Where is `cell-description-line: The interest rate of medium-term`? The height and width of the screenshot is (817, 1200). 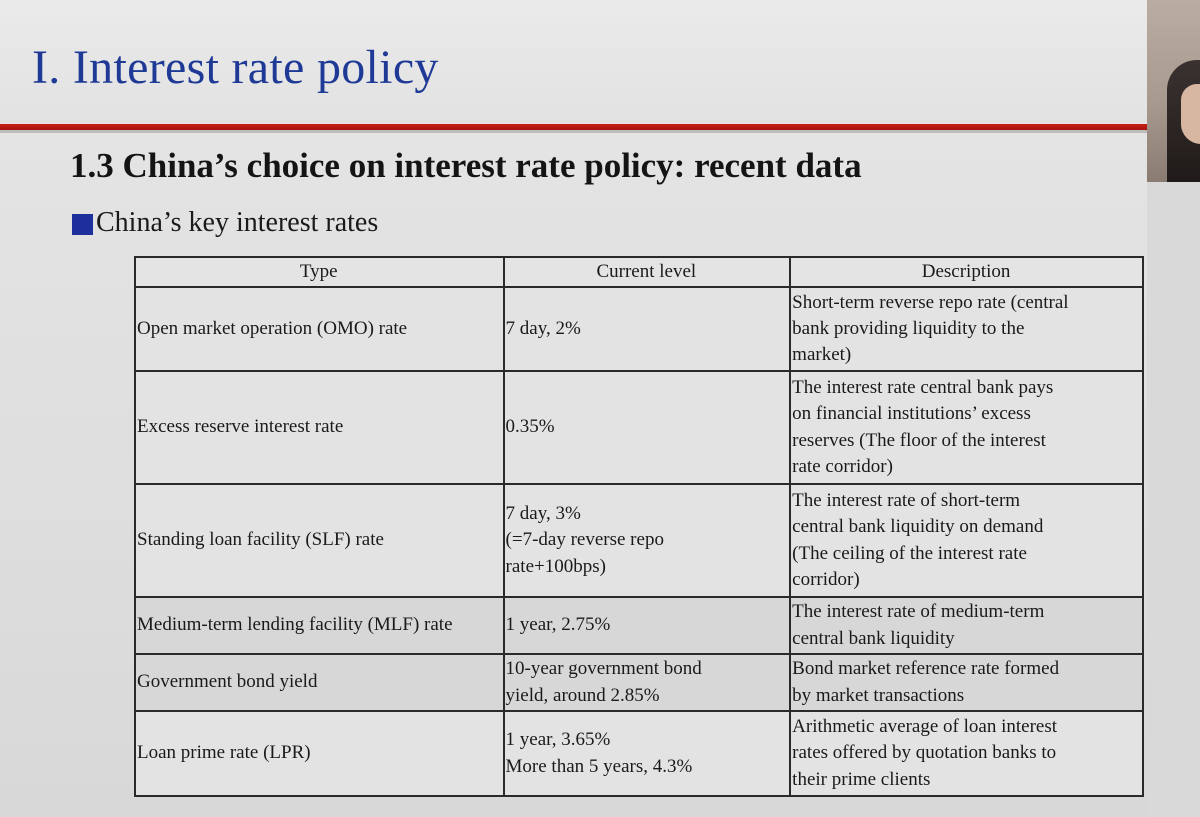 cell-description-line: The interest rate of medium-term is located at coordinates (918, 612).